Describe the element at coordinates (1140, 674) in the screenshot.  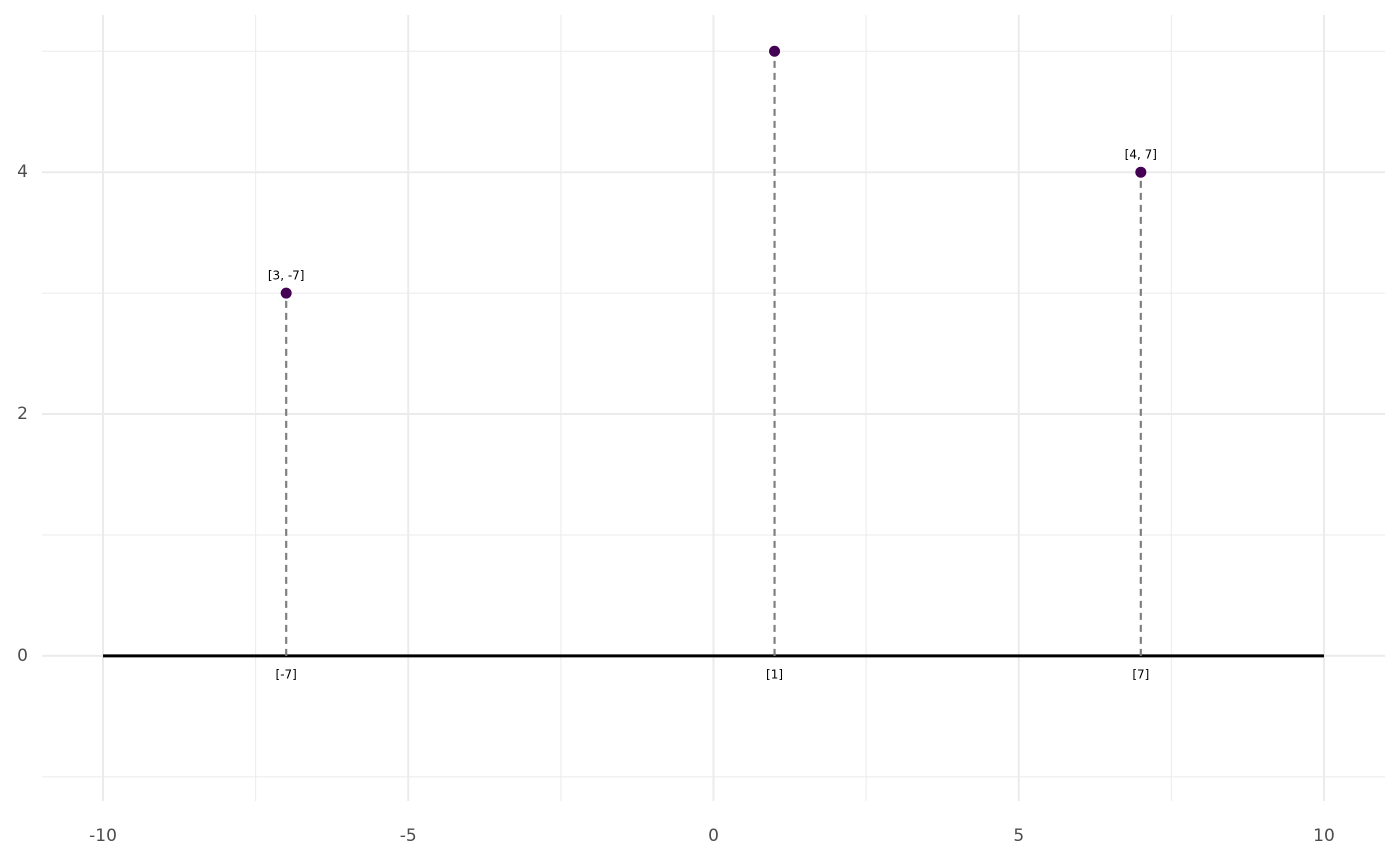
I see `baseline-label: [7]` at that location.